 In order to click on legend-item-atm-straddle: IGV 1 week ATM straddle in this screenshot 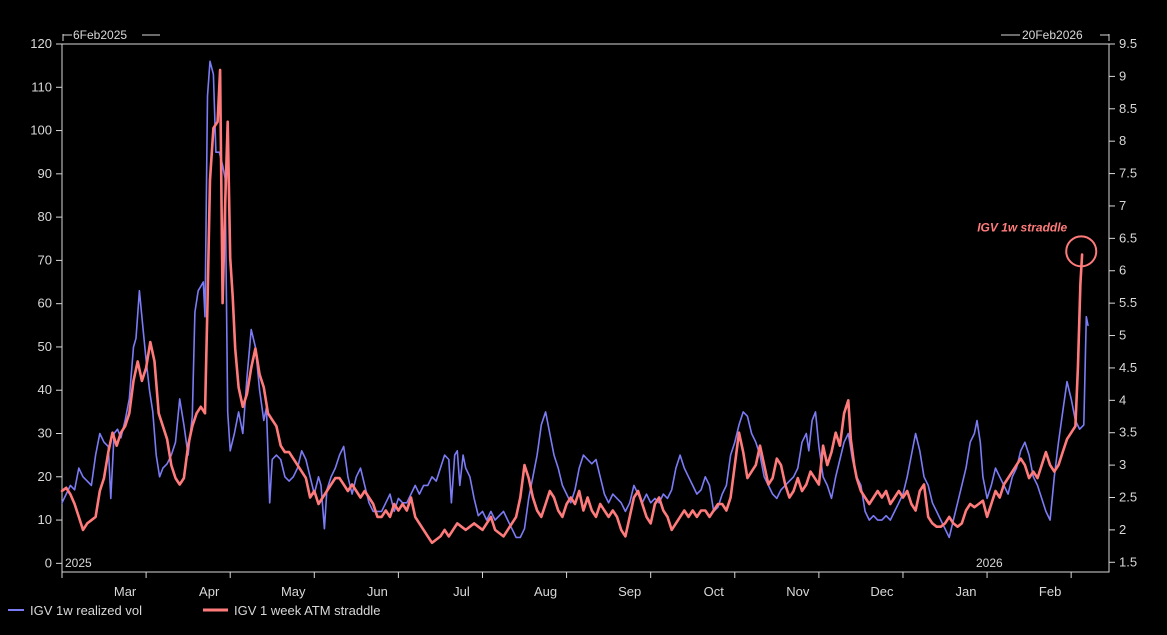, I will do `click(291, 610)`.